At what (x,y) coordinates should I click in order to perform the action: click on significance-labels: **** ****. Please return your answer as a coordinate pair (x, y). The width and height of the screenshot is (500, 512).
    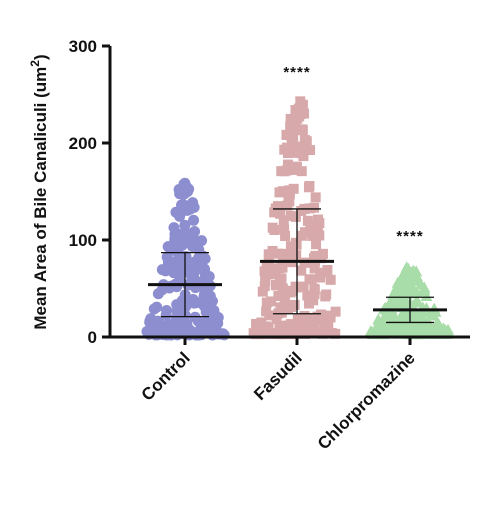
    Looking at the image, I should click on (353, 154).